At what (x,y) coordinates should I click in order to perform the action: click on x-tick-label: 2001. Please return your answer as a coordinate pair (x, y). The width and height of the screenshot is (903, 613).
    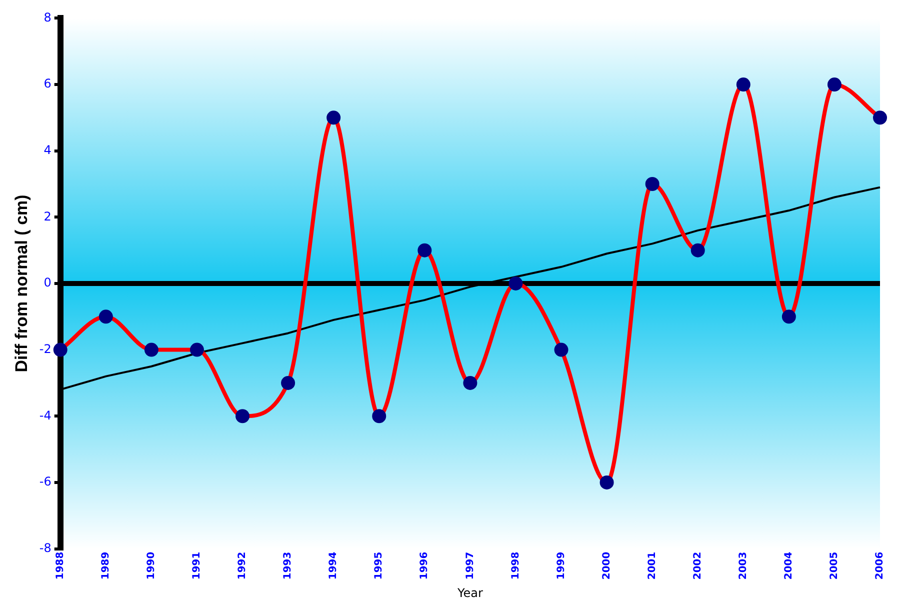
    Looking at the image, I should click on (652, 566).